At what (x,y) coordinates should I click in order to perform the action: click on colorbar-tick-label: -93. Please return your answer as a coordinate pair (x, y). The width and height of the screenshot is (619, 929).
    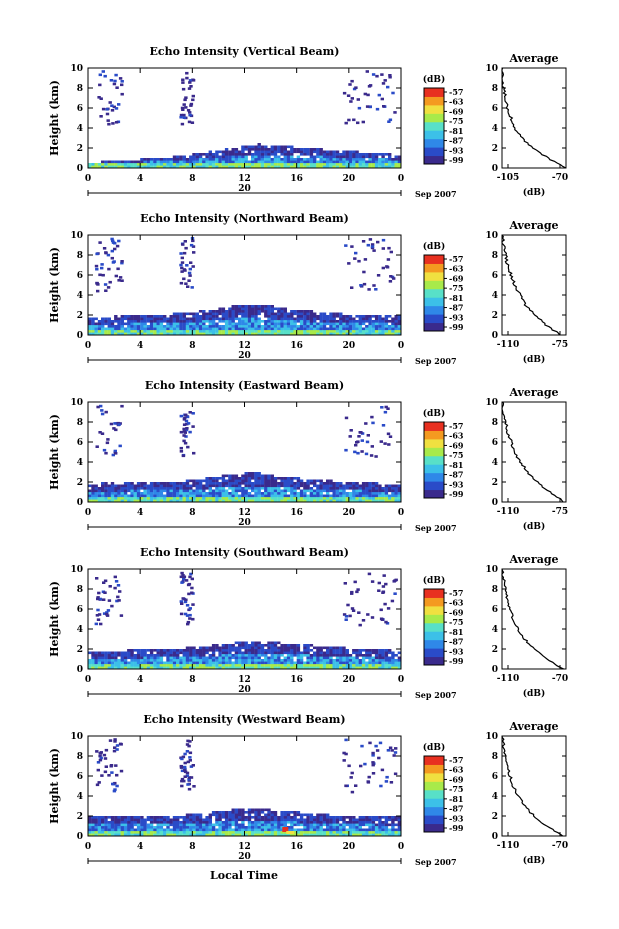
    Looking at the image, I should click on (456, 150).